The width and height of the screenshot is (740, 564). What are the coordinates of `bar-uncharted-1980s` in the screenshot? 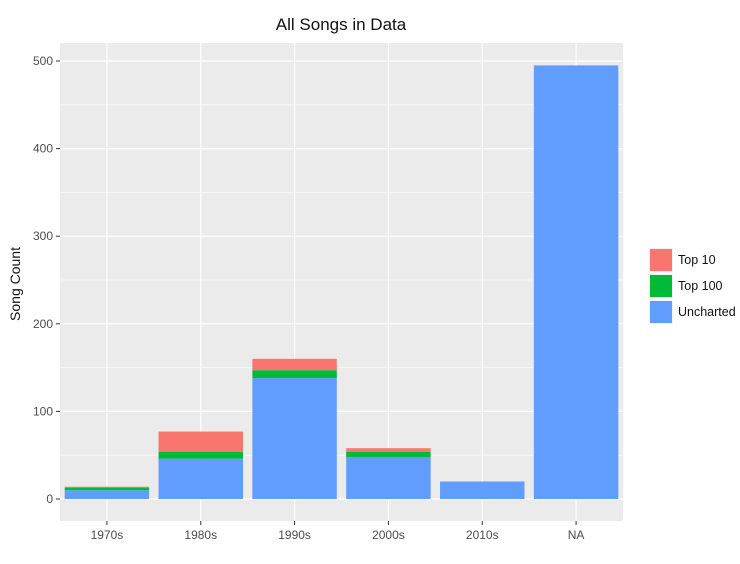 It's located at (200, 478).